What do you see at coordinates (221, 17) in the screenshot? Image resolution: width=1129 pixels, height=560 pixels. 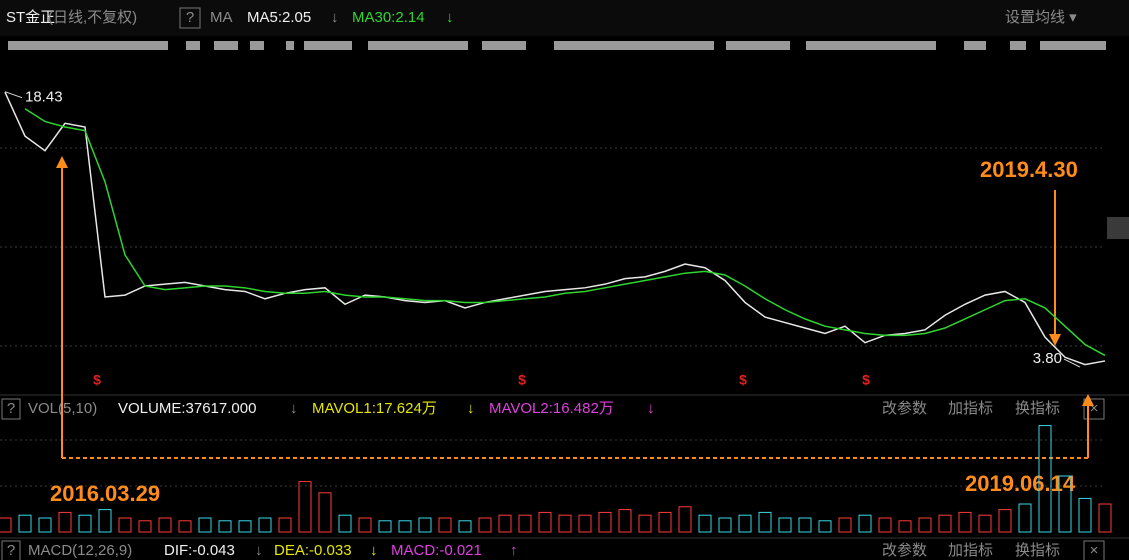 I see `ma-label: MA` at bounding box center [221, 17].